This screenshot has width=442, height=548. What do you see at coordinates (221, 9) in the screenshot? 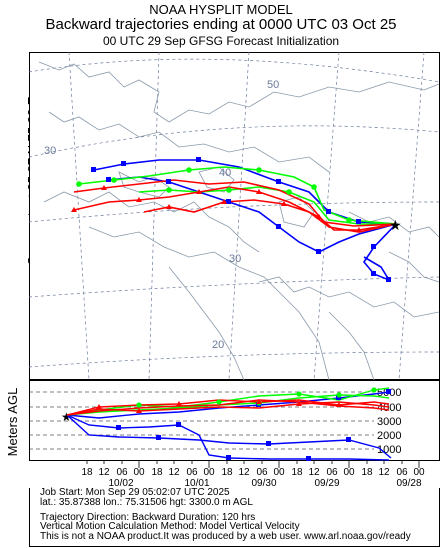
I see `model-name: NOAA HYSPLIT MODEL` at bounding box center [221, 9].